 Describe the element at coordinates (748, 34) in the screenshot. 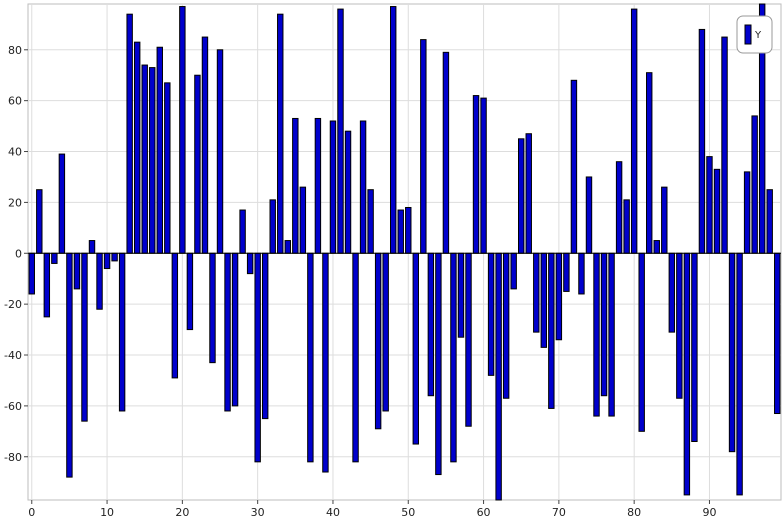

I see `legend-swatch` at that location.